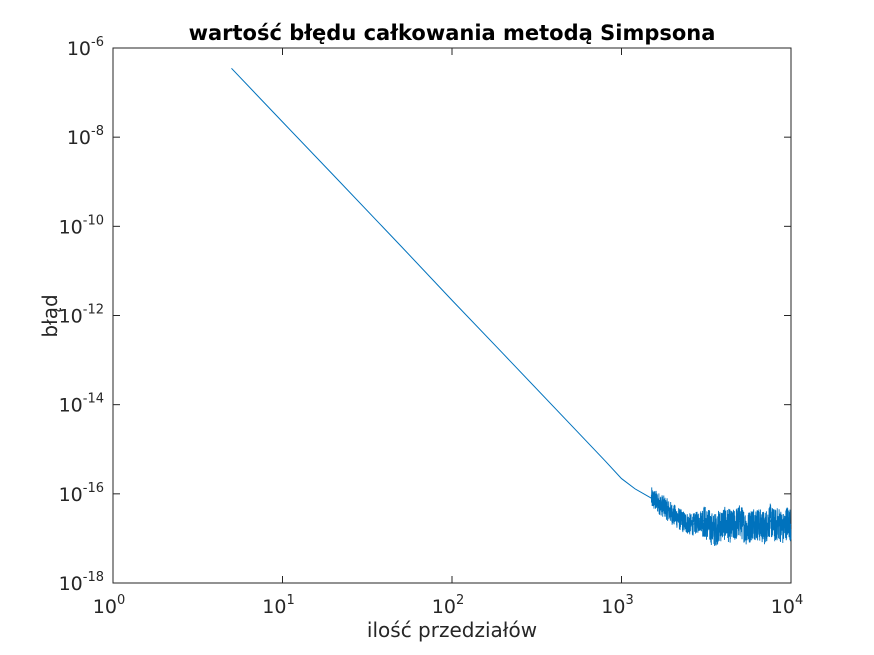 This screenshot has height=655, width=874. I want to click on y-tick-exponent: -16, so click(93, 488).